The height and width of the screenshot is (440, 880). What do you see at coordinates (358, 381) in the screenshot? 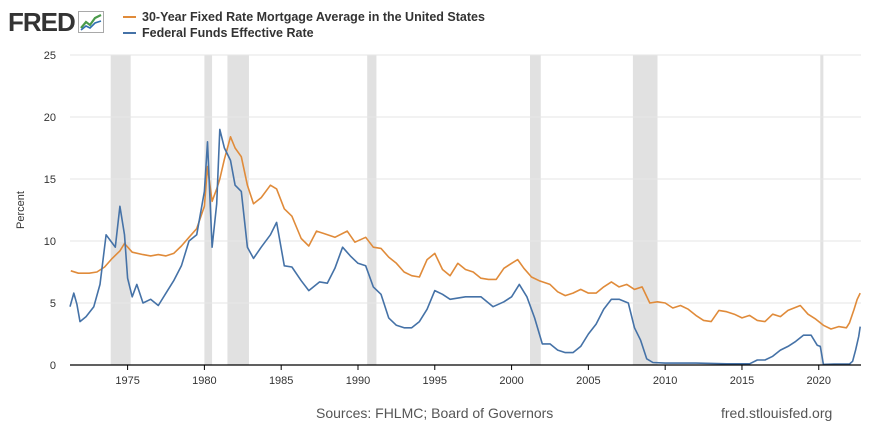
I see `x-tick-label: 1990` at bounding box center [358, 381].